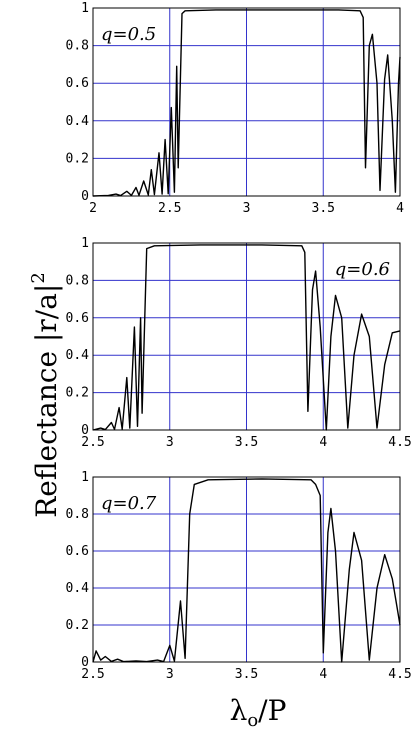 The height and width of the screenshot is (734, 416). I want to click on x-axis-label-sub: o, so click(252, 720).